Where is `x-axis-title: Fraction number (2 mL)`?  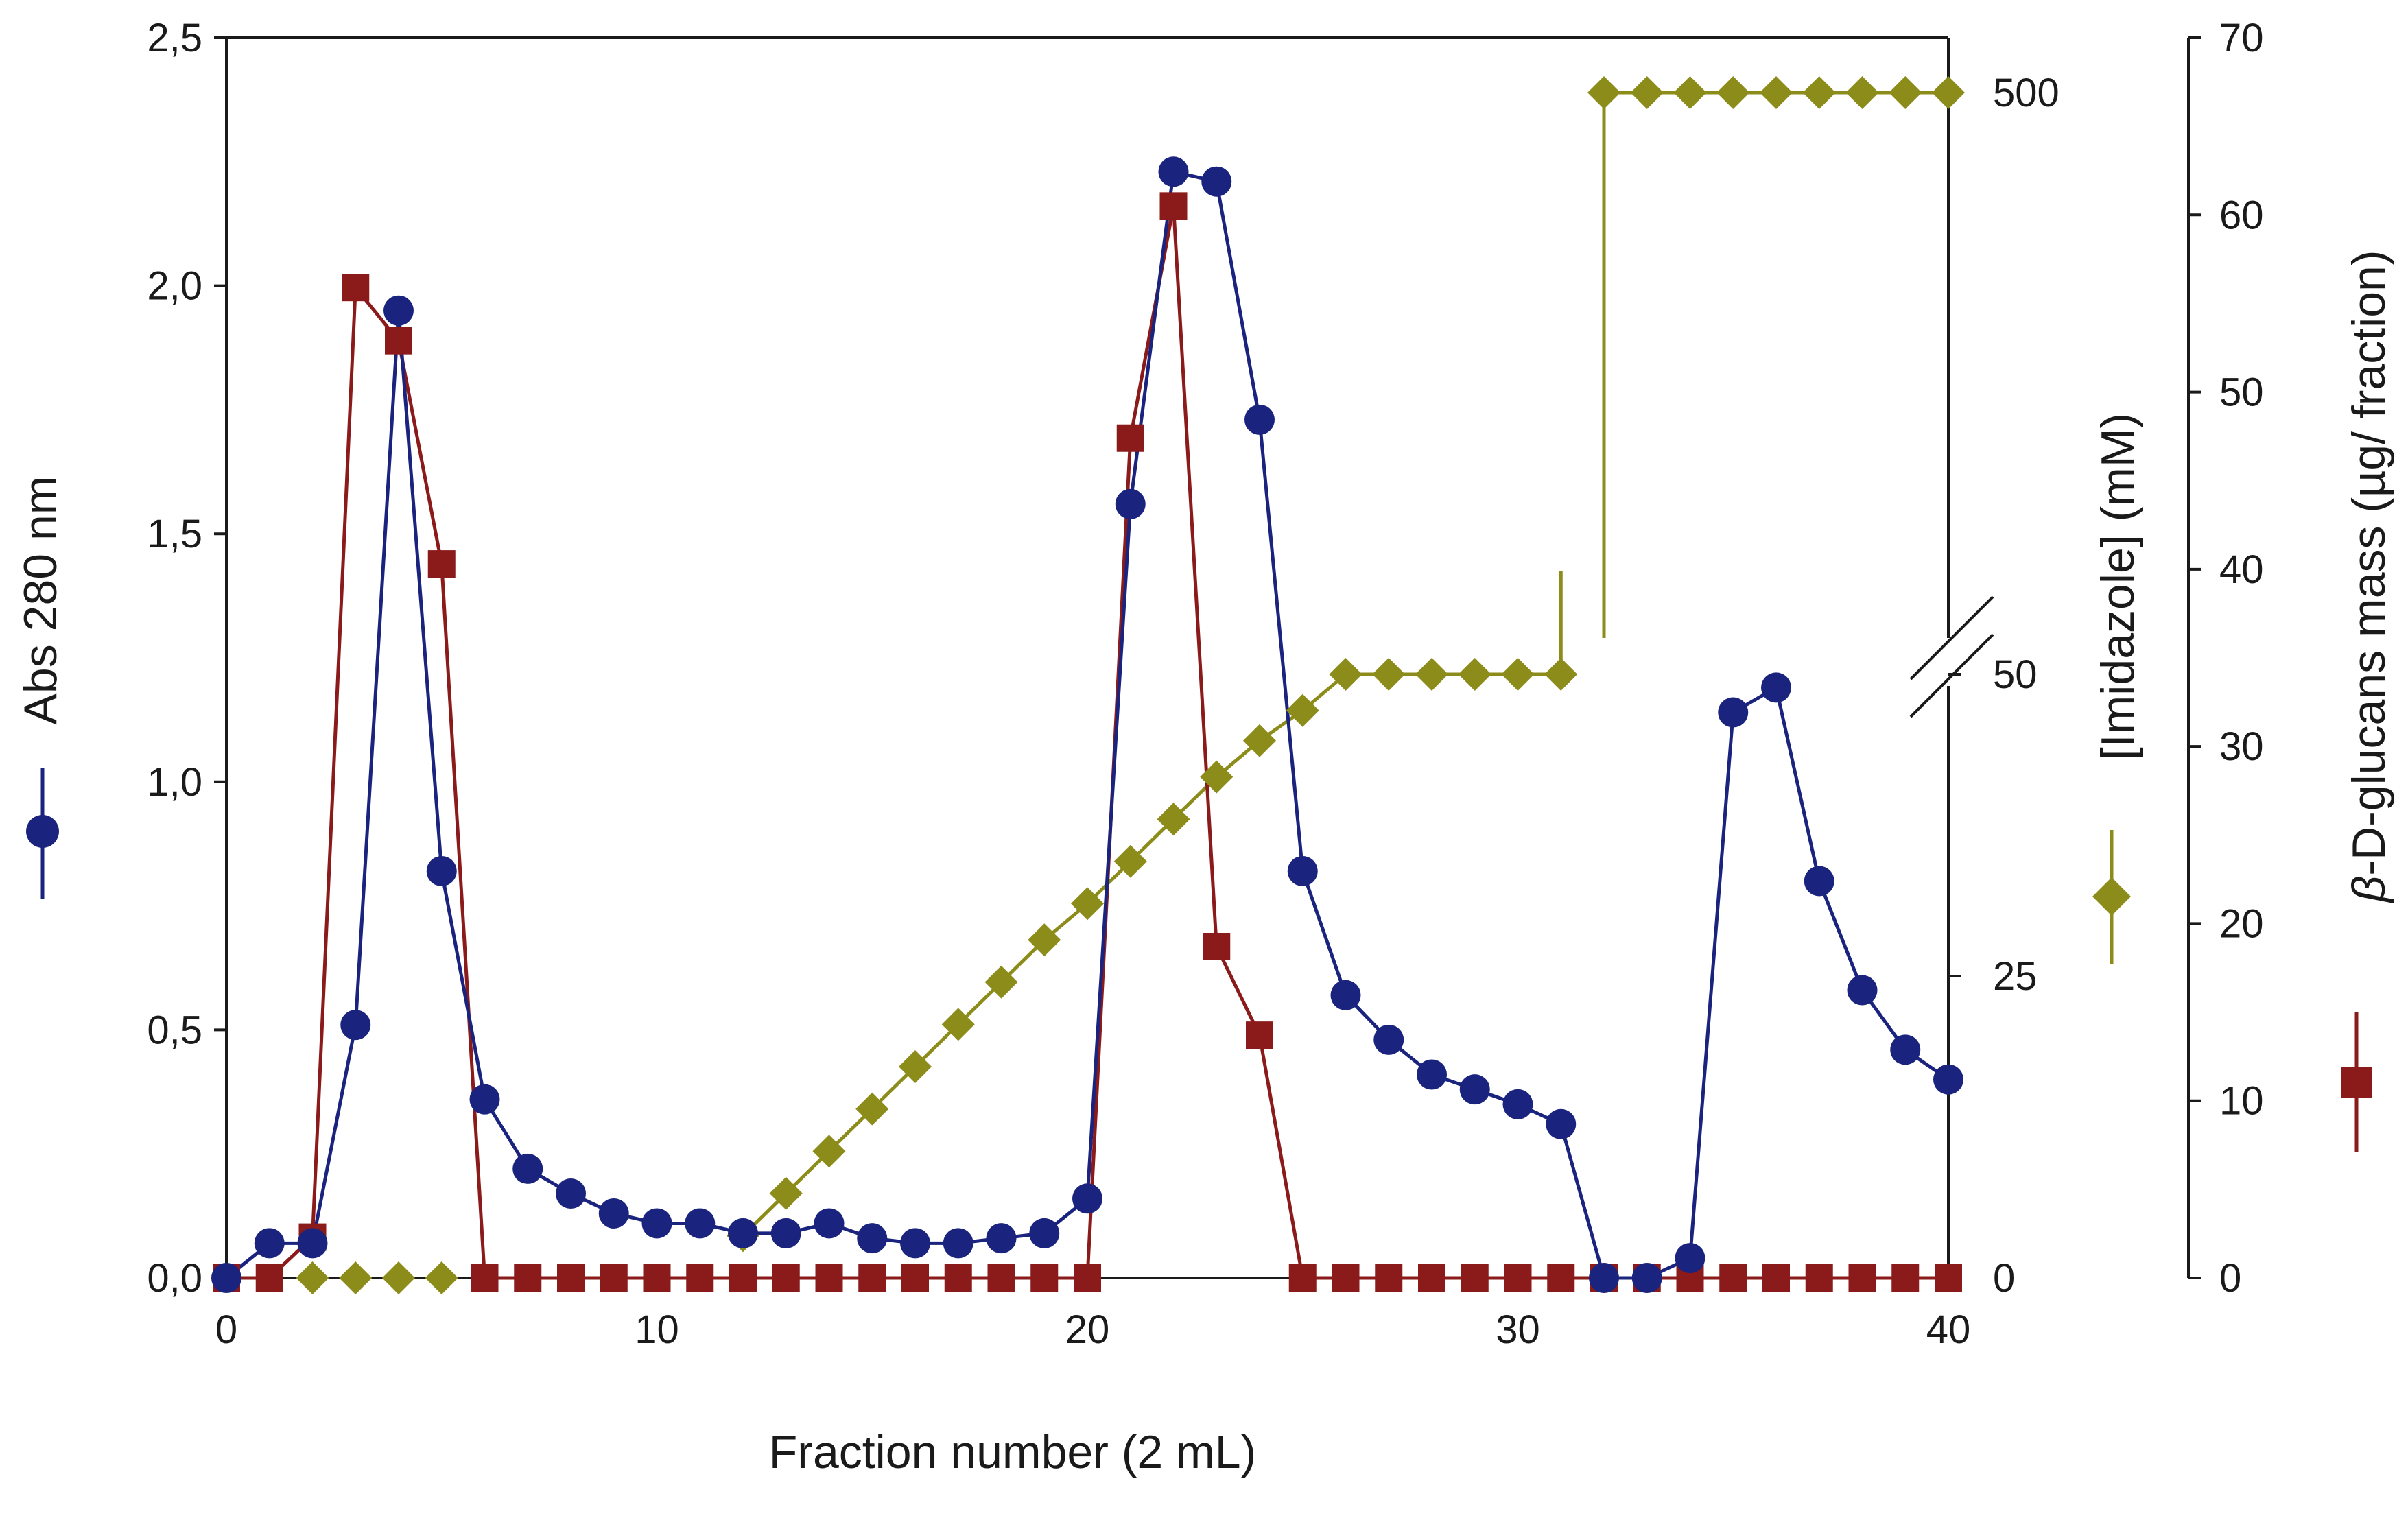 x-axis-title: Fraction number (2 mL) is located at coordinates (1013, 1452).